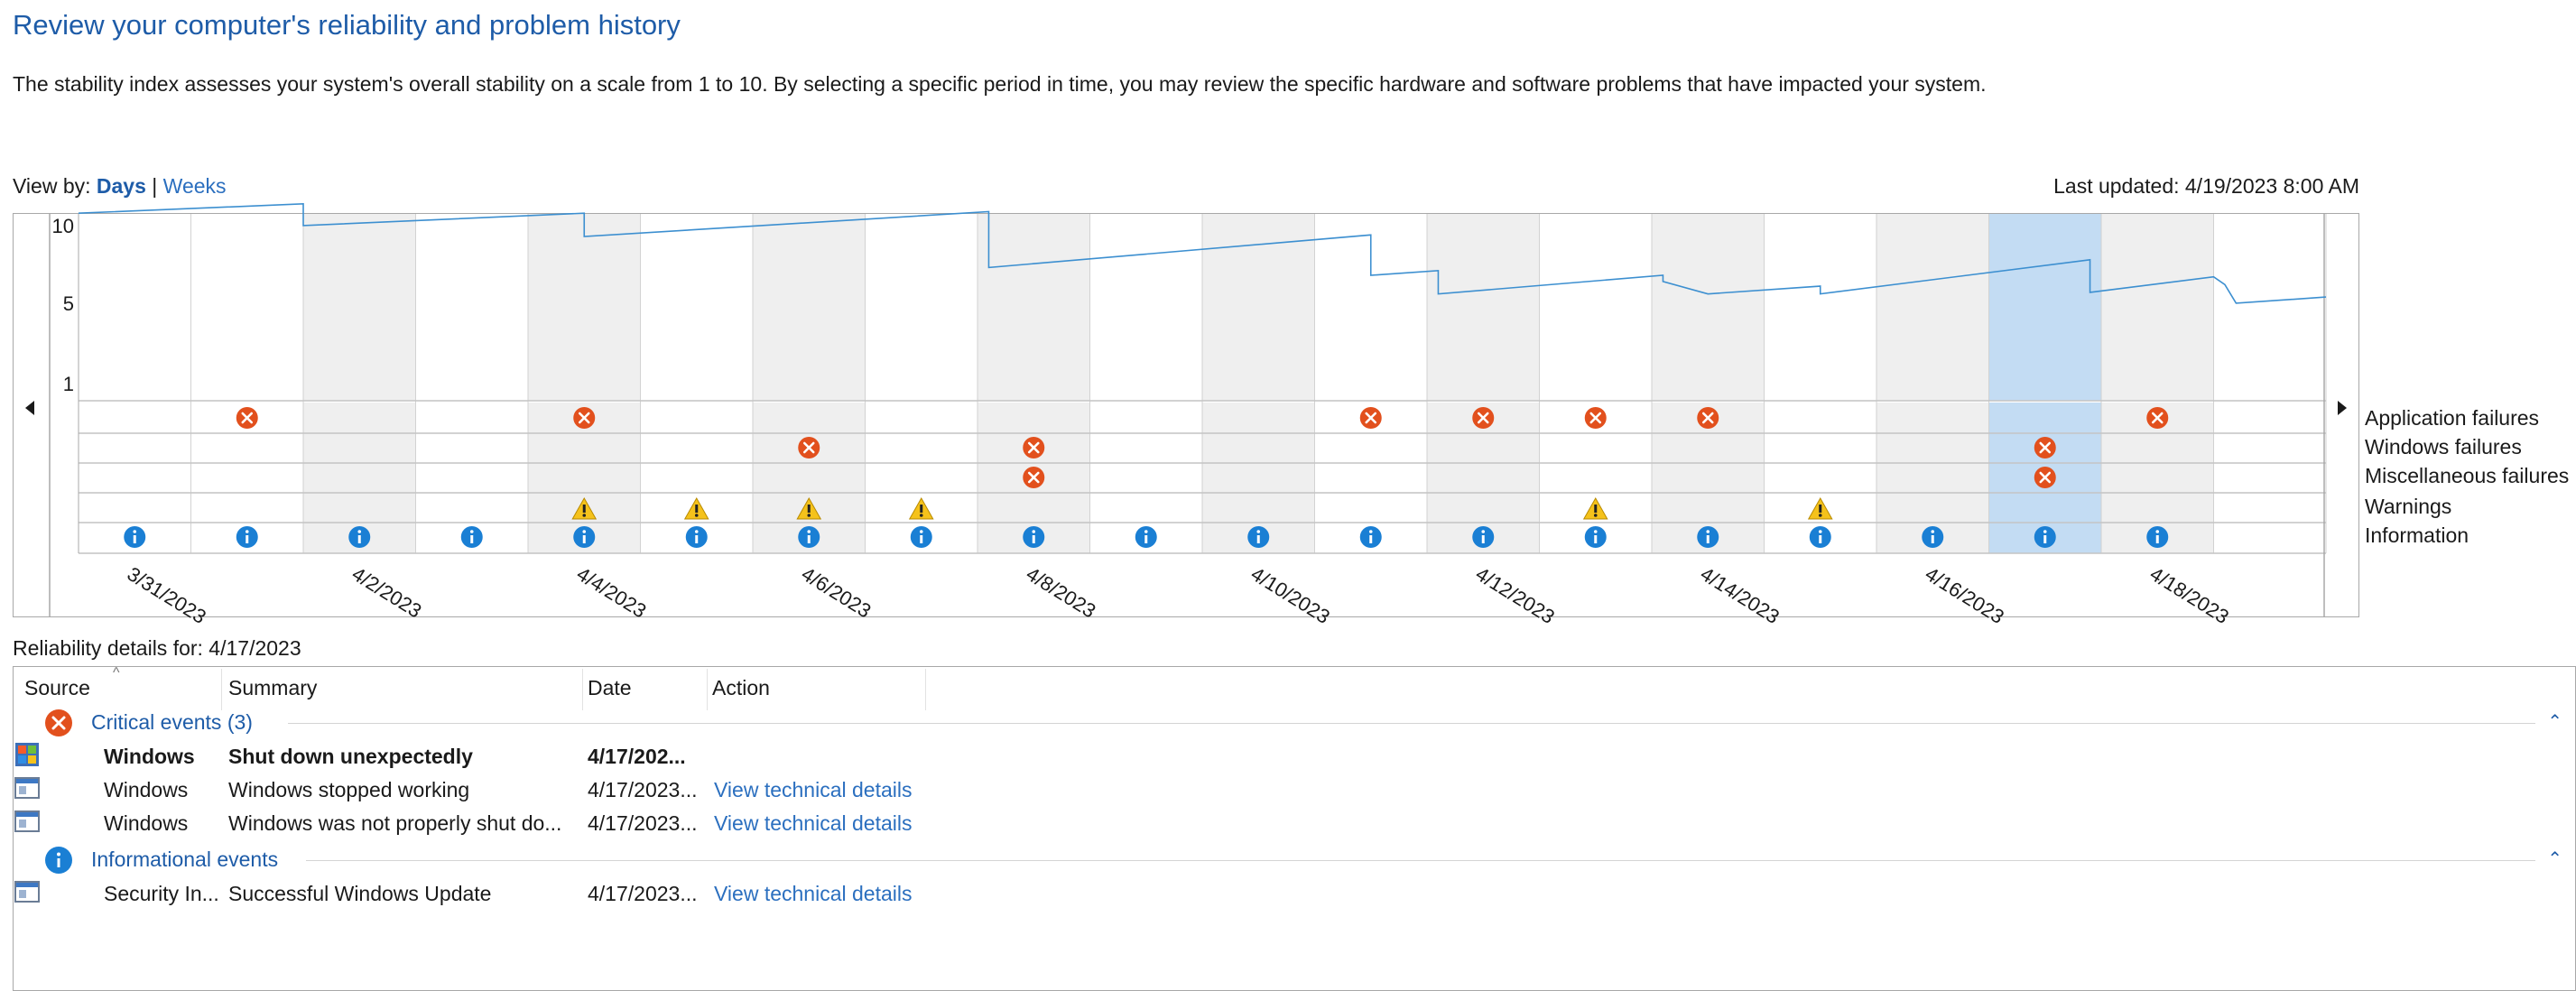 The image size is (2576, 991). Describe the element at coordinates (741, 687) in the screenshot. I see `column-header-action: Action` at that location.